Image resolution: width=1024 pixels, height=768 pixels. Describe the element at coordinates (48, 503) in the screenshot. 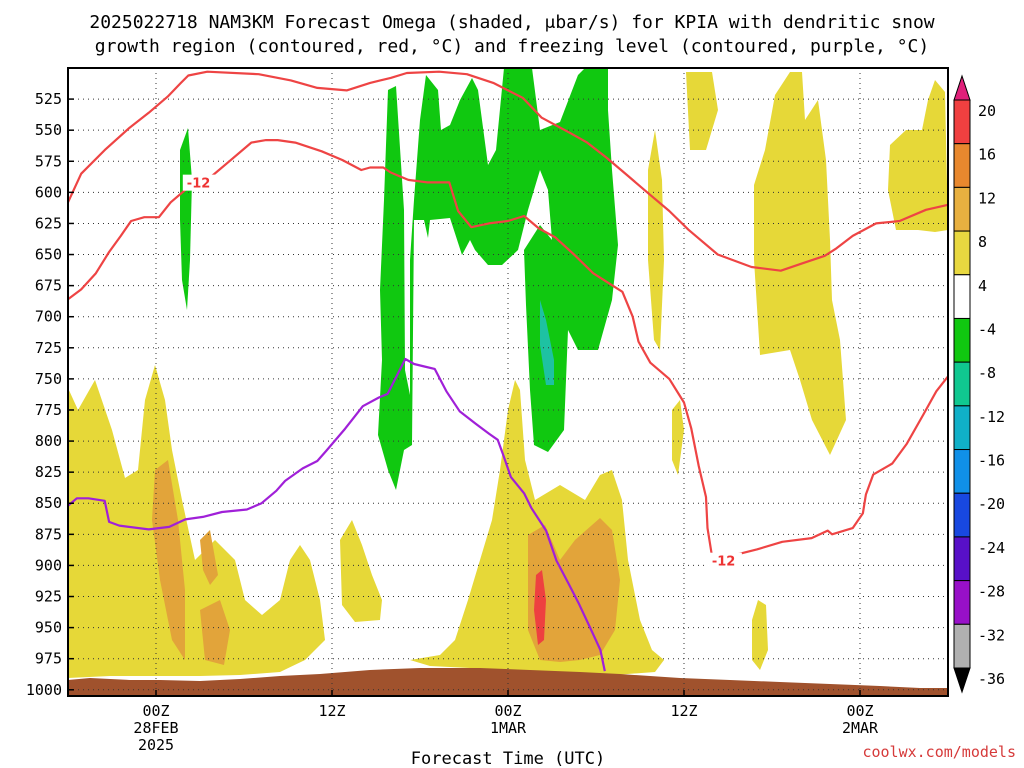

I see `y-tick-label: 850` at that location.